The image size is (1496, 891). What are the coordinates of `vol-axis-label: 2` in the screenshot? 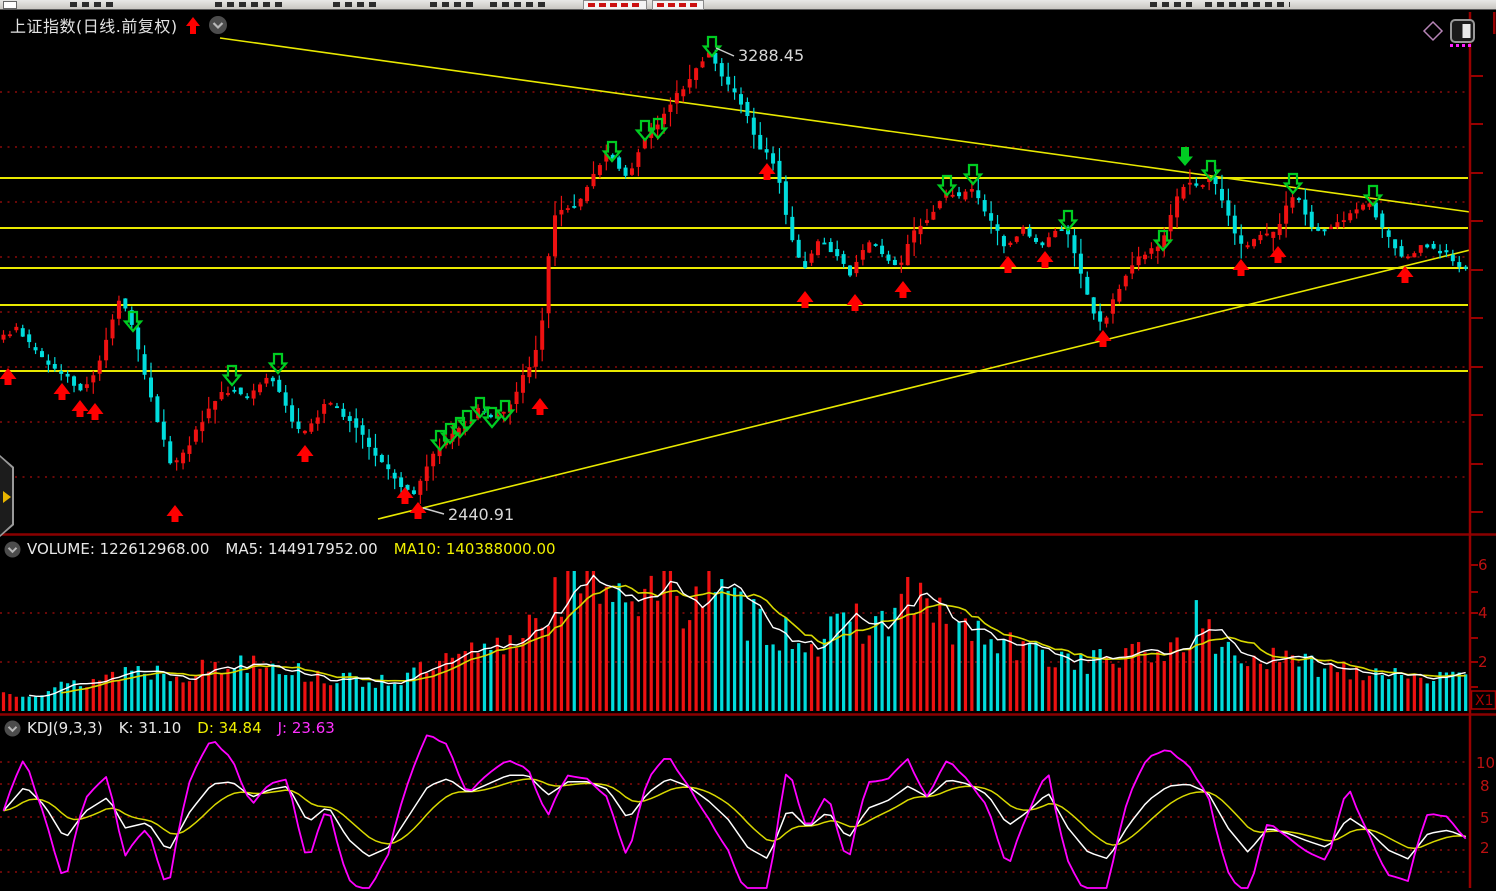 It's located at (1483, 662).